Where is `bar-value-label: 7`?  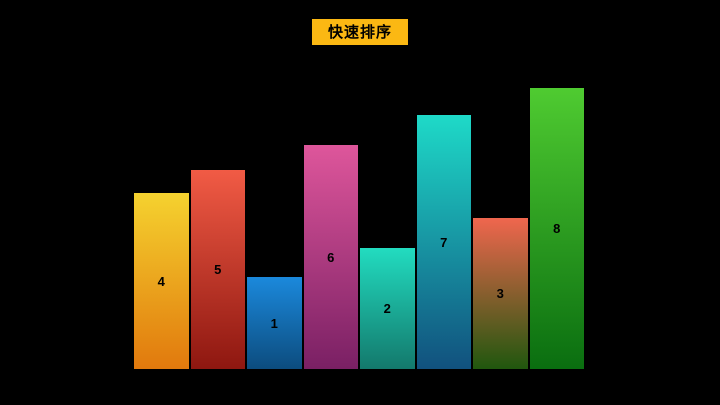 bar-value-label: 7 is located at coordinates (444, 242).